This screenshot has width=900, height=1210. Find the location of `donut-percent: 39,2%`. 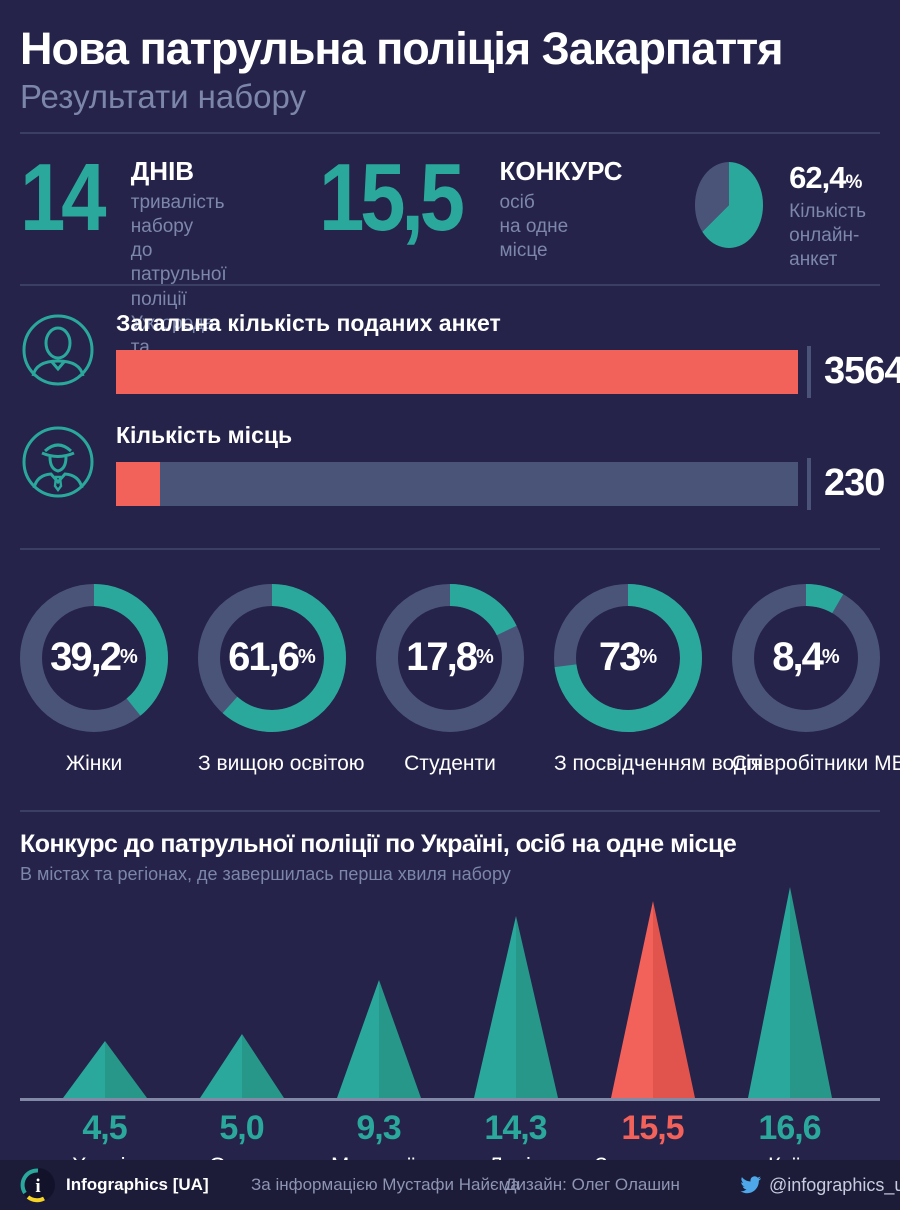

donut-percent: 39,2% is located at coordinates (94, 658).